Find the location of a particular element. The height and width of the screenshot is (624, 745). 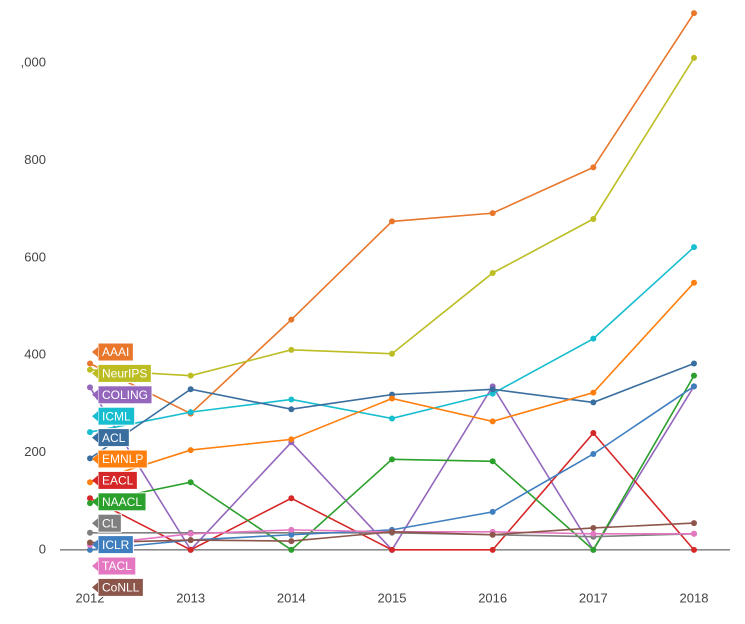

series-tag: EMNLP is located at coordinates (120, 459).